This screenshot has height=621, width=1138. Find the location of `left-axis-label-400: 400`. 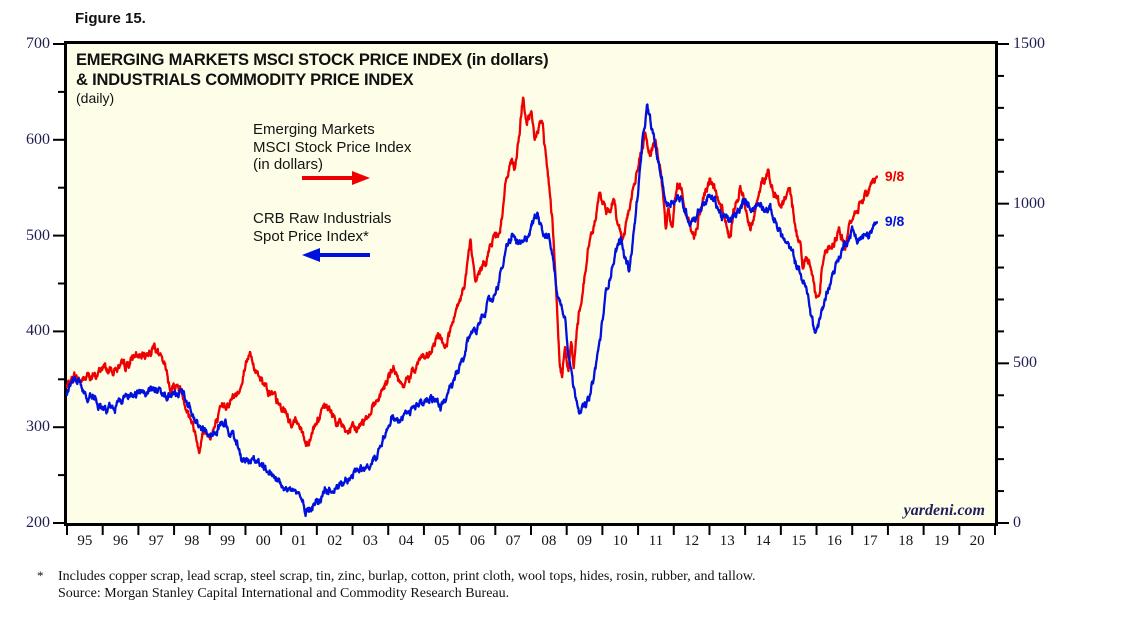

left-axis-label-400: 400 is located at coordinates (38, 331).